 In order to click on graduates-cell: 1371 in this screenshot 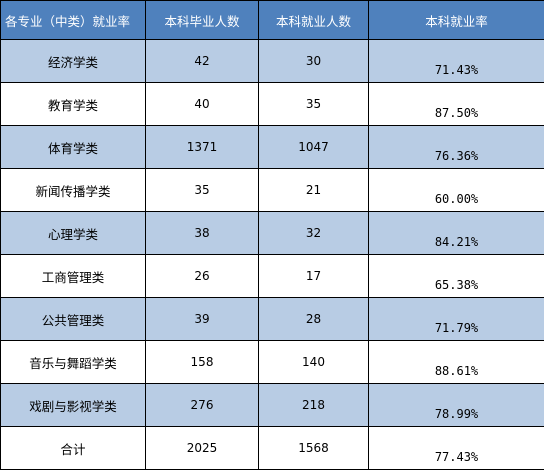, I will do `click(202, 147)`.